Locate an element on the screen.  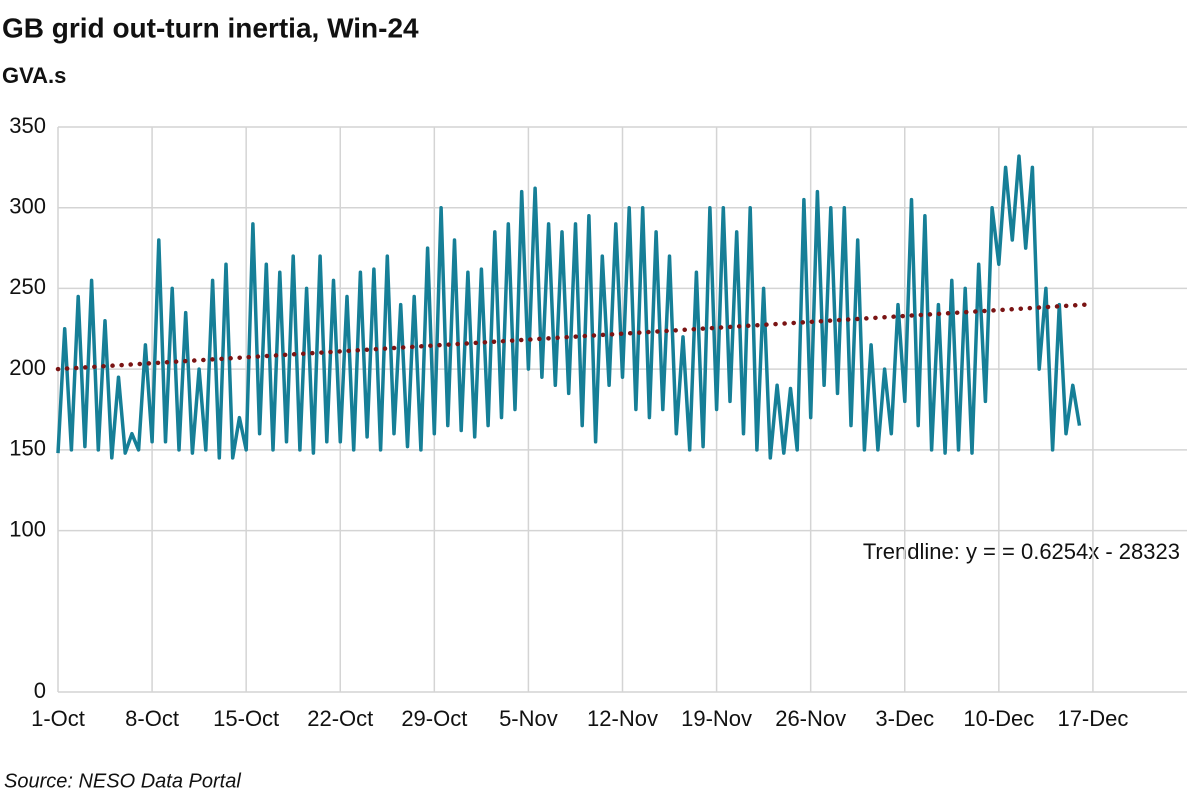
y-tick-label: 250 is located at coordinates (27, 286).